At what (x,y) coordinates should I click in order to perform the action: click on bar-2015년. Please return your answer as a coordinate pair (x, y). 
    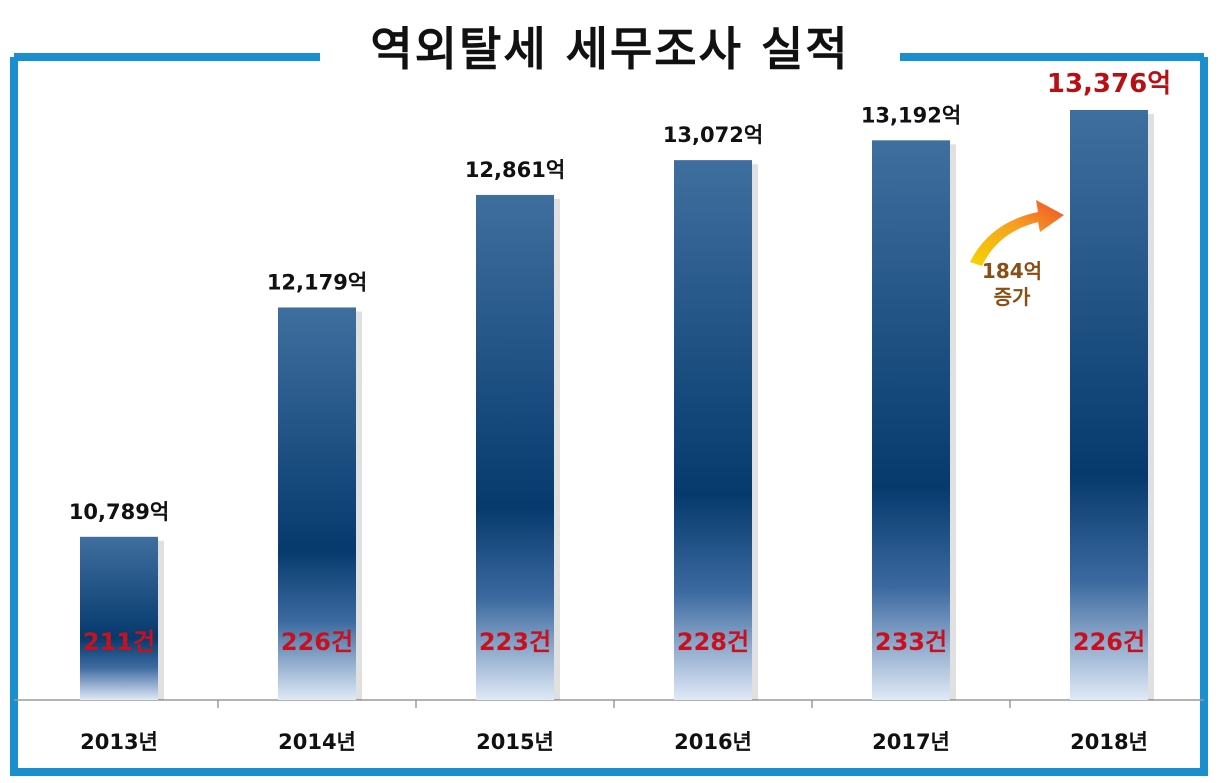
    Looking at the image, I should click on (515, 447).